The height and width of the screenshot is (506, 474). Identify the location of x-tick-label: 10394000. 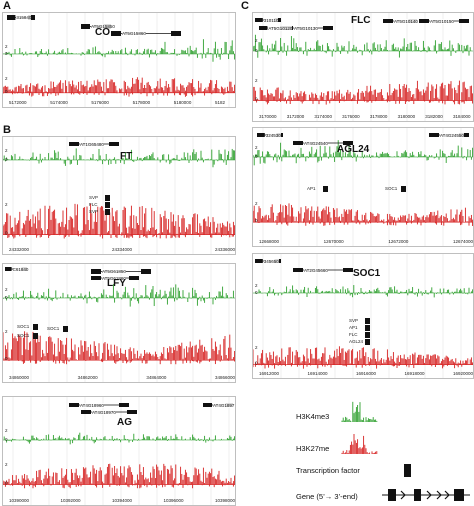
(122, 500).